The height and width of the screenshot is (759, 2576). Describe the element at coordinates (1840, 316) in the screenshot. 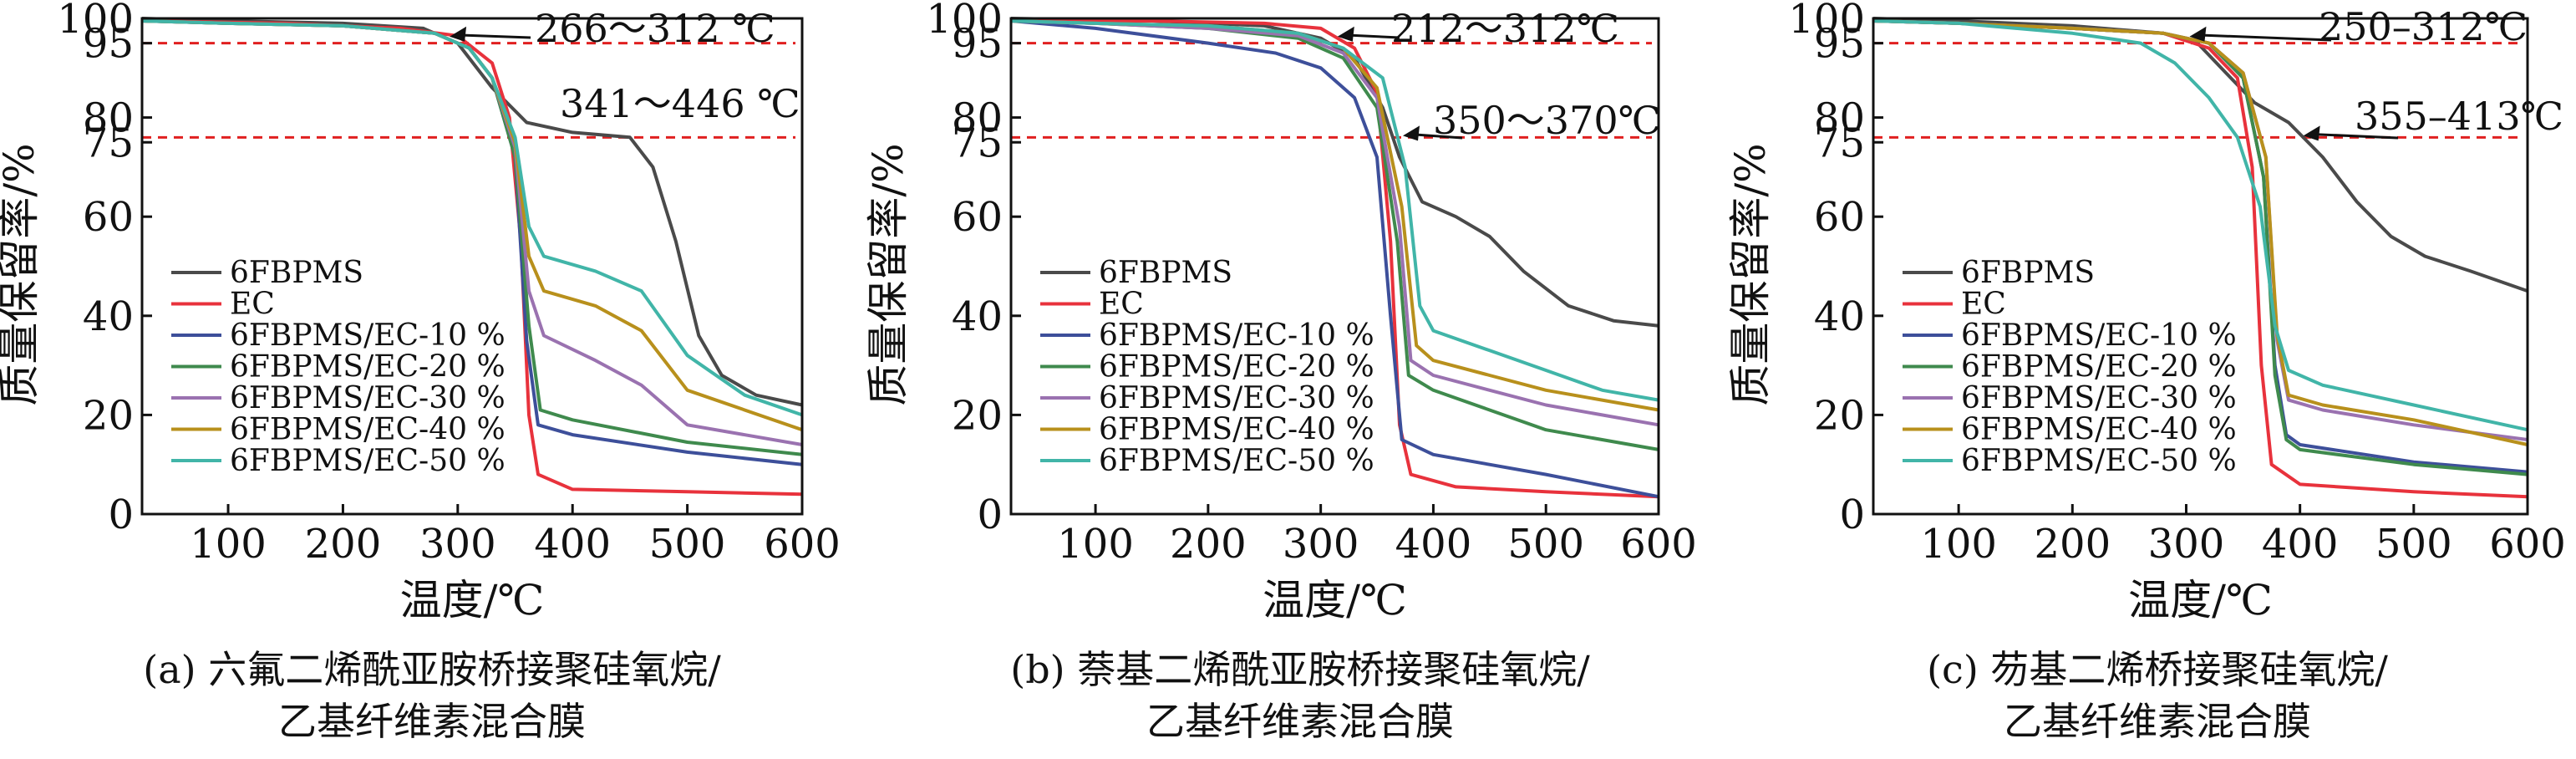

I see `panel-c-ytick-label-40: 40` at that location.